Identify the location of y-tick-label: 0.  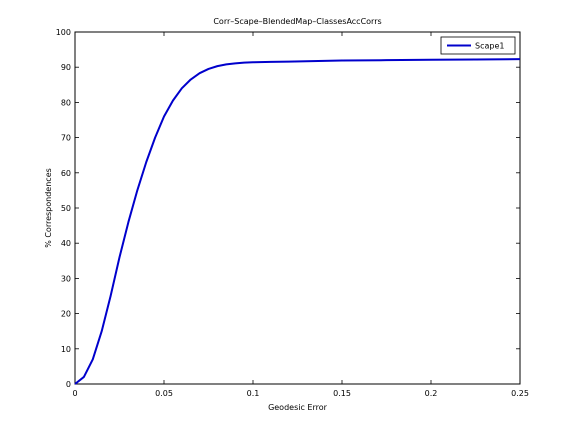
(68, 384).